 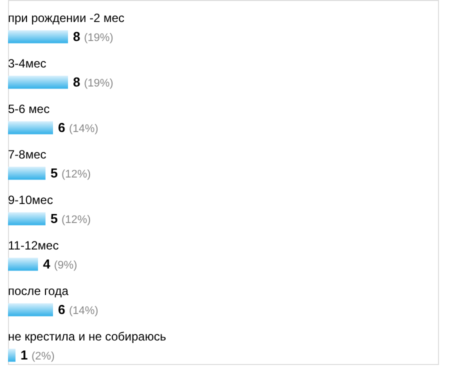 I want to click on annotation: (2%), so click(x=43, y=356).